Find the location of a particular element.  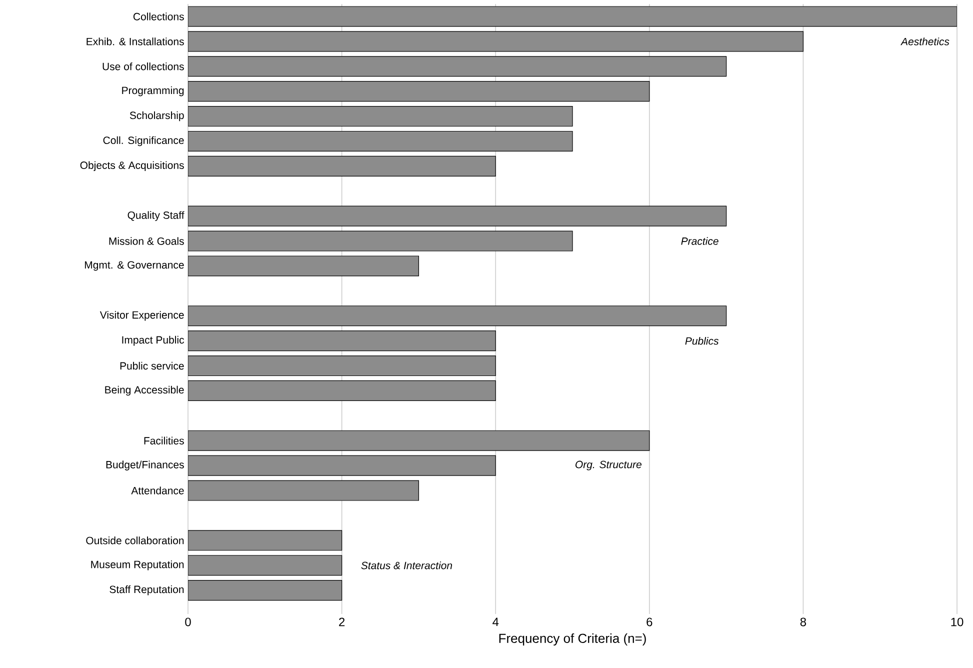

x-tick-label: 8 is located at coordinates (803, 622).